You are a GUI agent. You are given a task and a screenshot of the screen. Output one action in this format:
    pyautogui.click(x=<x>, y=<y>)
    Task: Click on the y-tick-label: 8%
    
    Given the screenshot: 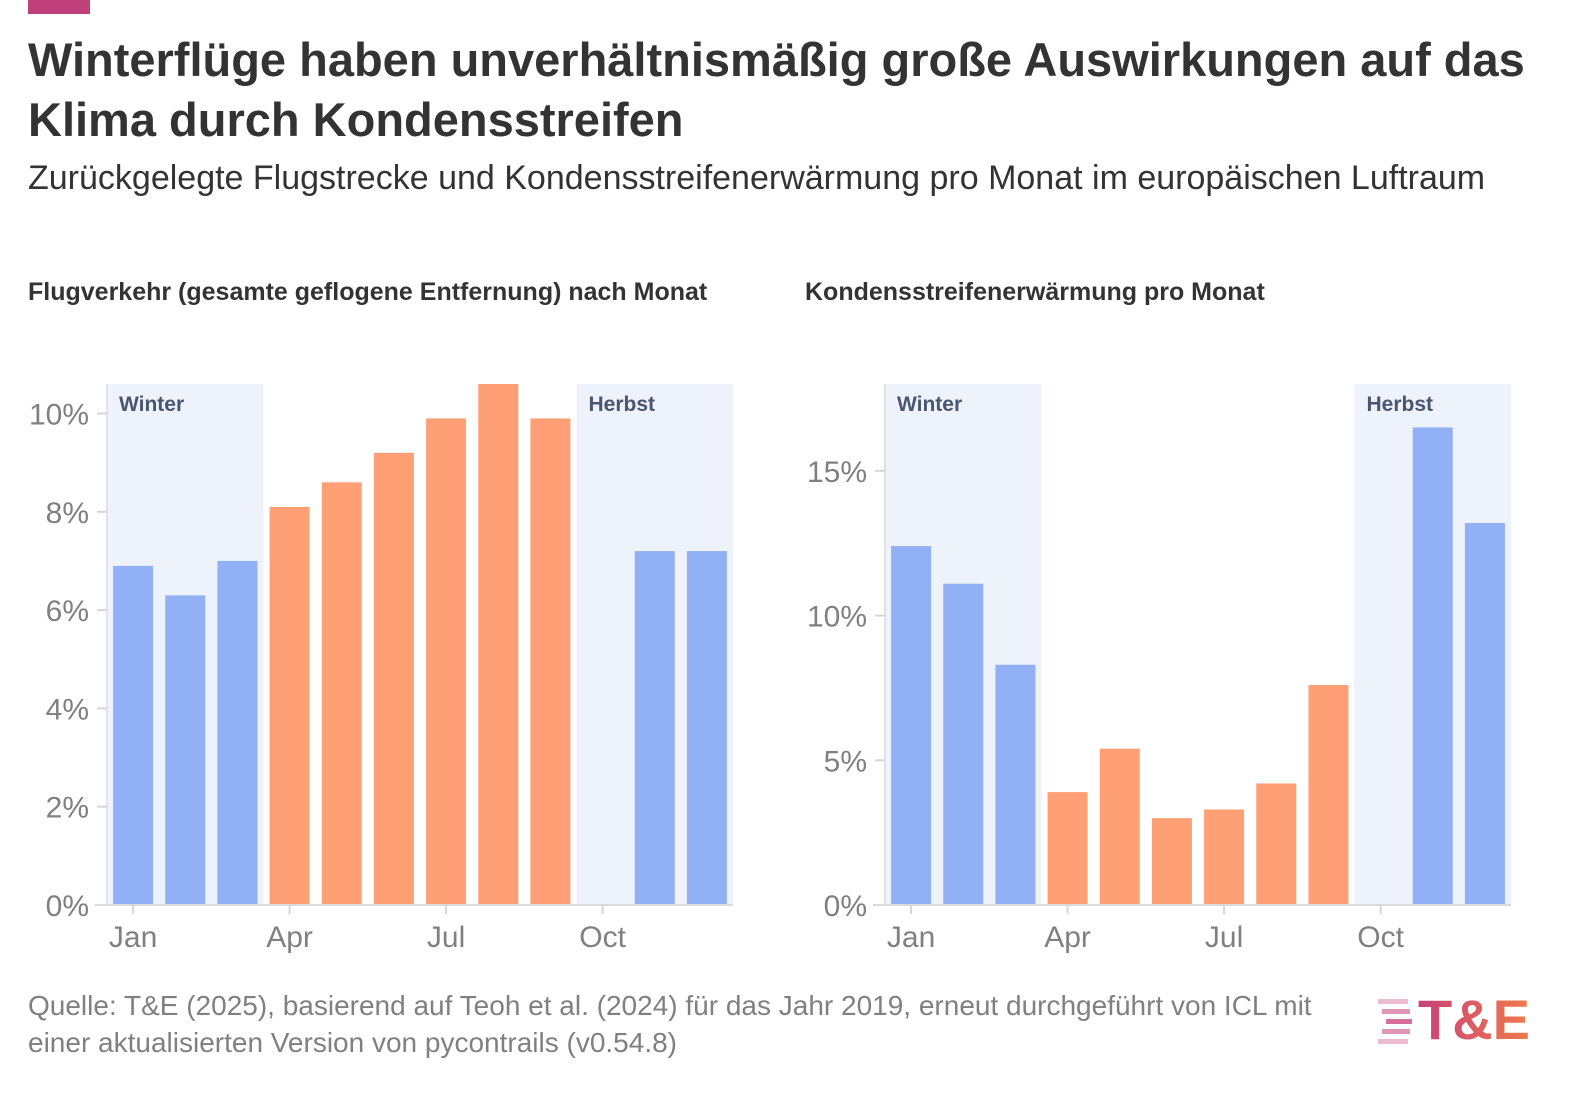 What is the action you would take?
    pyautogui.click(x=67, y=513)
    